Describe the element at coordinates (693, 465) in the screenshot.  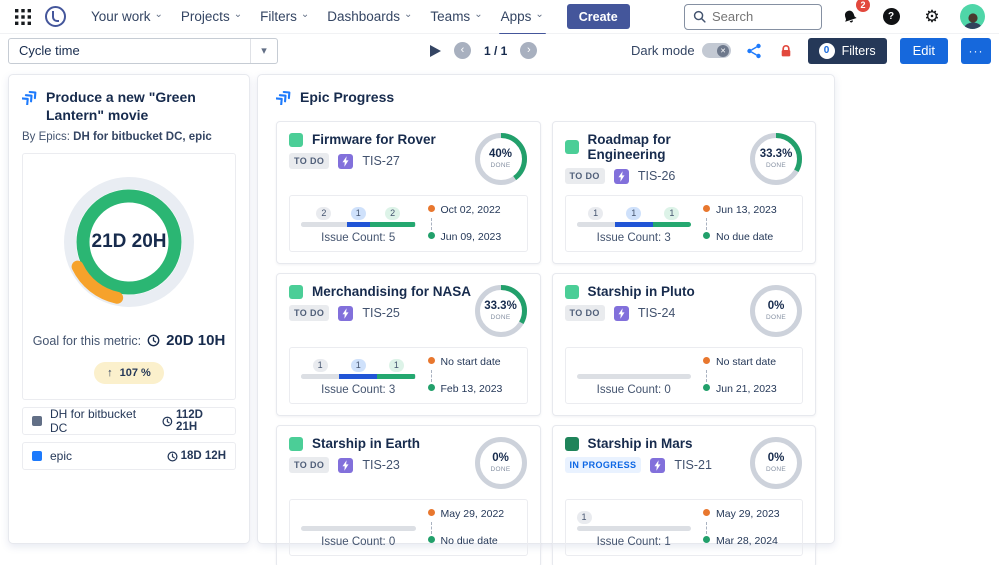
I see `issue-key: TIS-21` at that location.